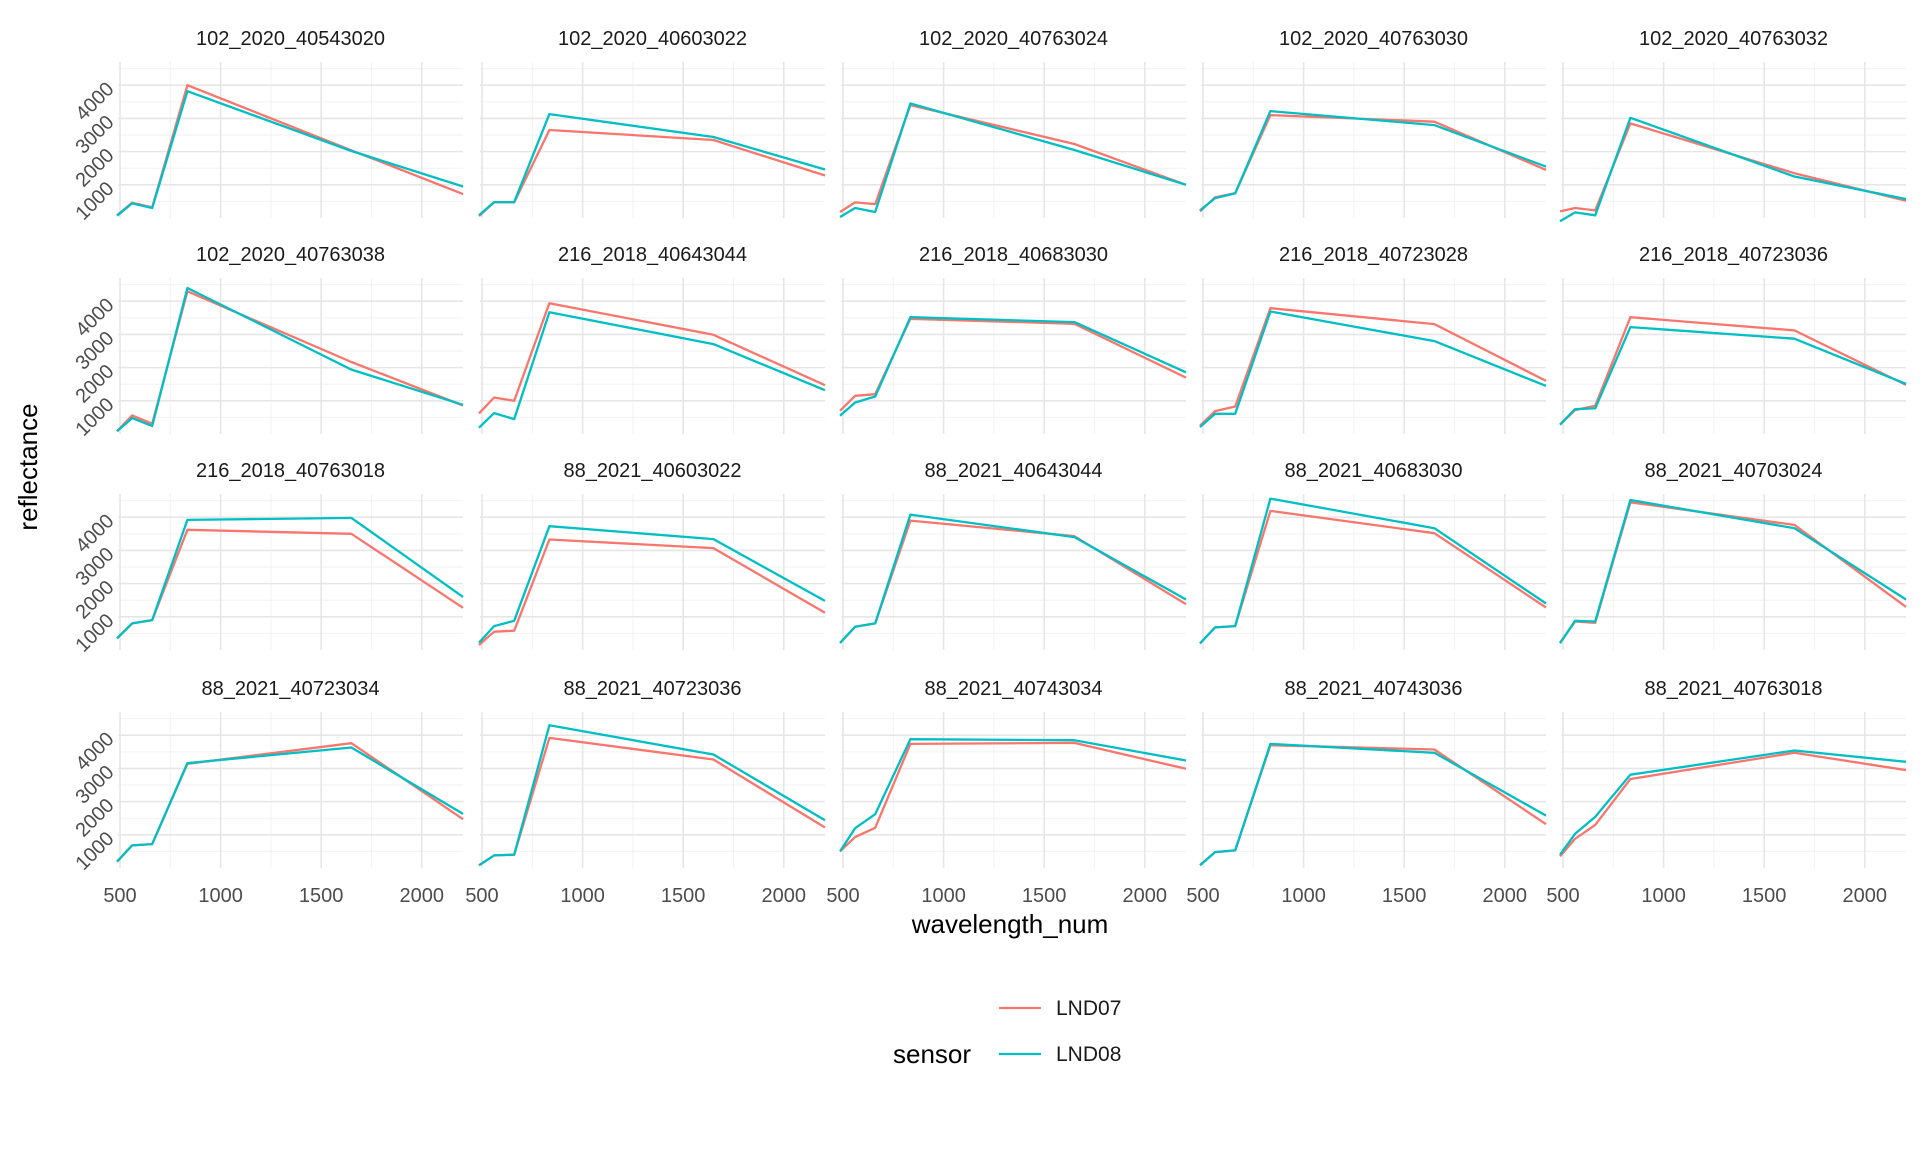 Image resolution: width=1920 pixels, height=1157 pixels. What do you see at coordinates (290, 39) in the screenshot?
I see `facet-title: 102_2020_40543020` at bounding box center [290, 39].